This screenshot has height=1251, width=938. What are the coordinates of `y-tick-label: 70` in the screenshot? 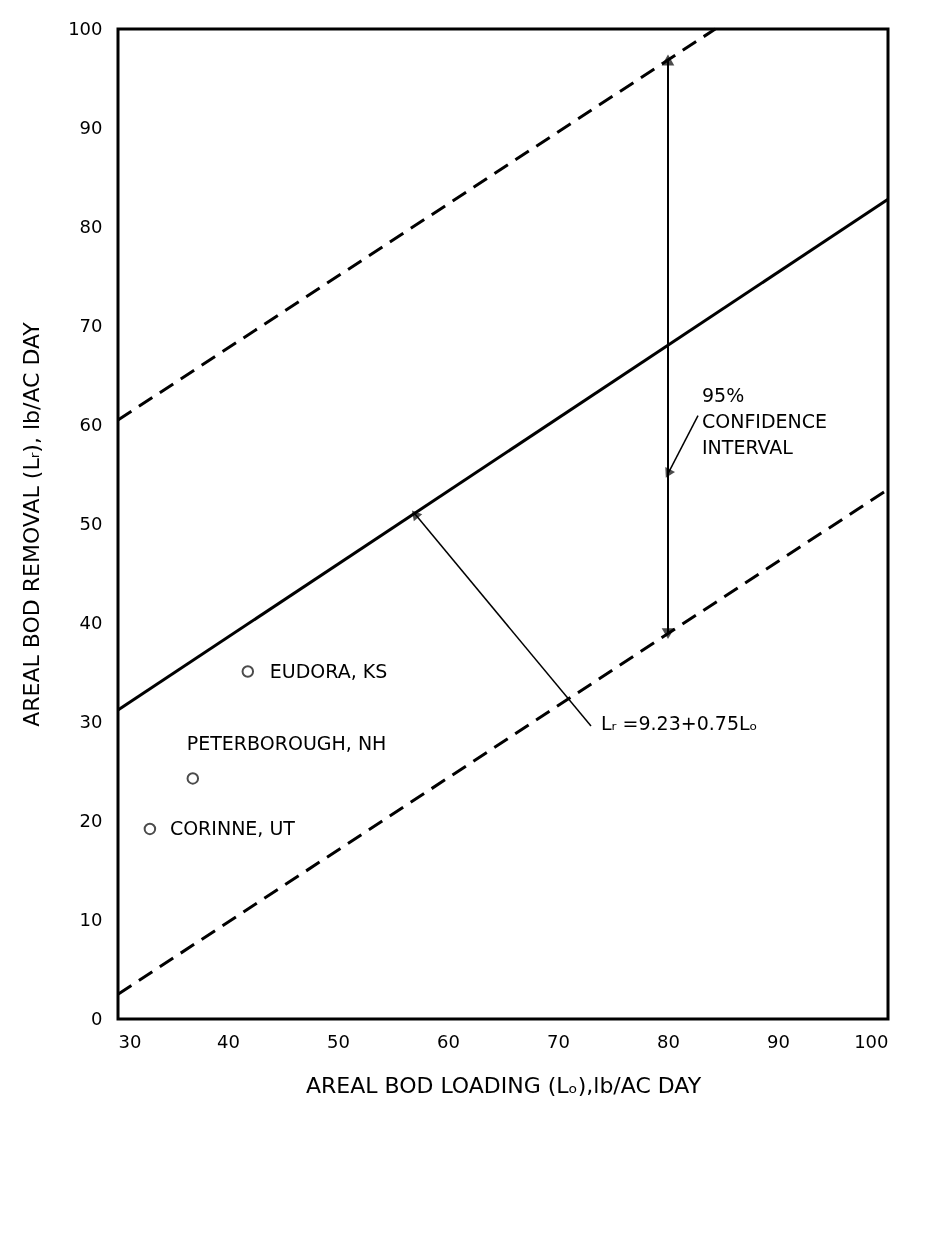 It's located at (91, 325).